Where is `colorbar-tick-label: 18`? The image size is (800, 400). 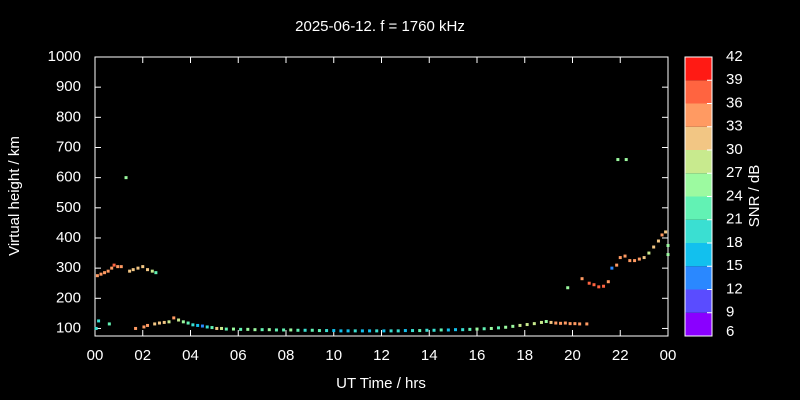
colorbar-tick-label: 18 is located at coordinates (734, 242).